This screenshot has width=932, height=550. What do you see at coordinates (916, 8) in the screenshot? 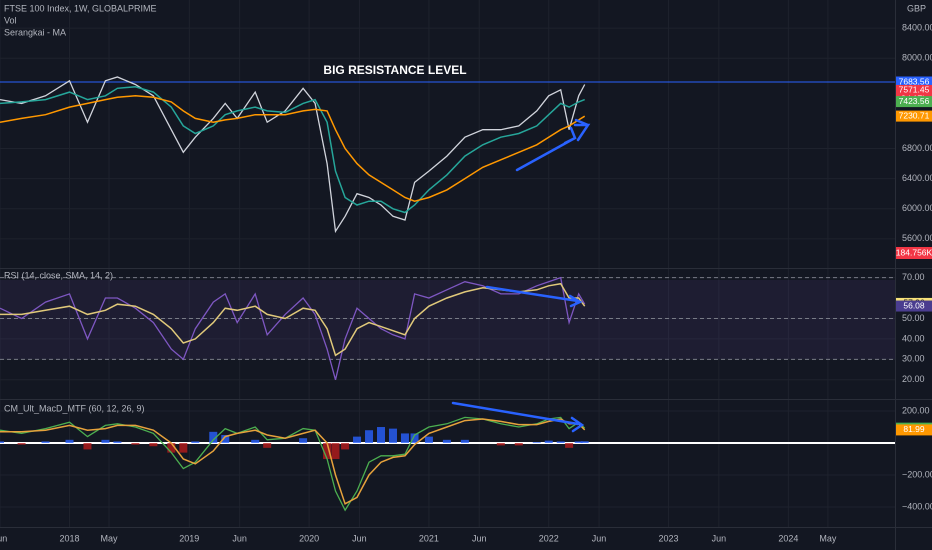
I see `currency: GBP` at bounding box center [916, 8].